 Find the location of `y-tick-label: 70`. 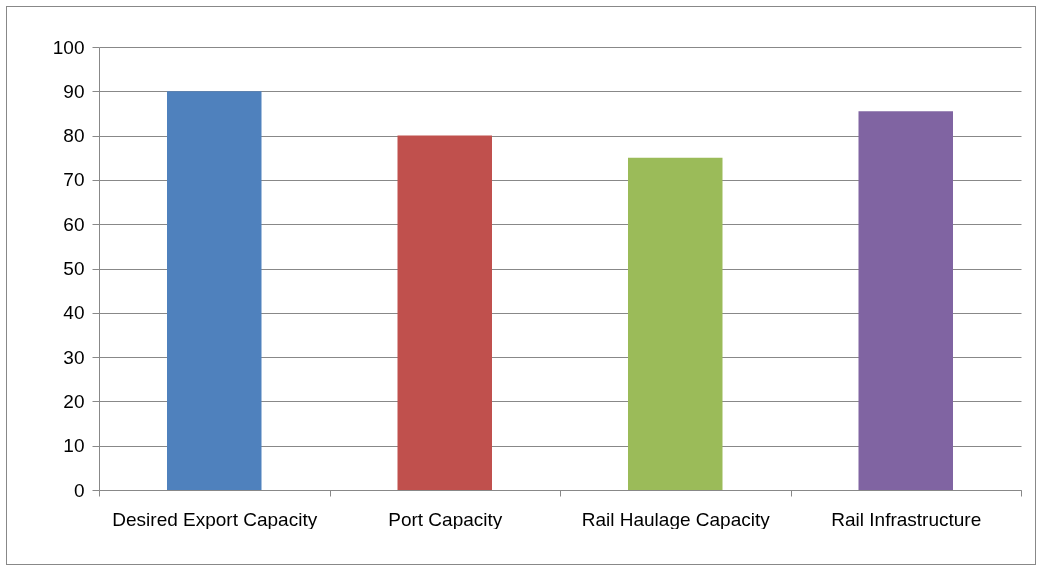

y-tick-label: 70 is located at coordinates (74, 180).